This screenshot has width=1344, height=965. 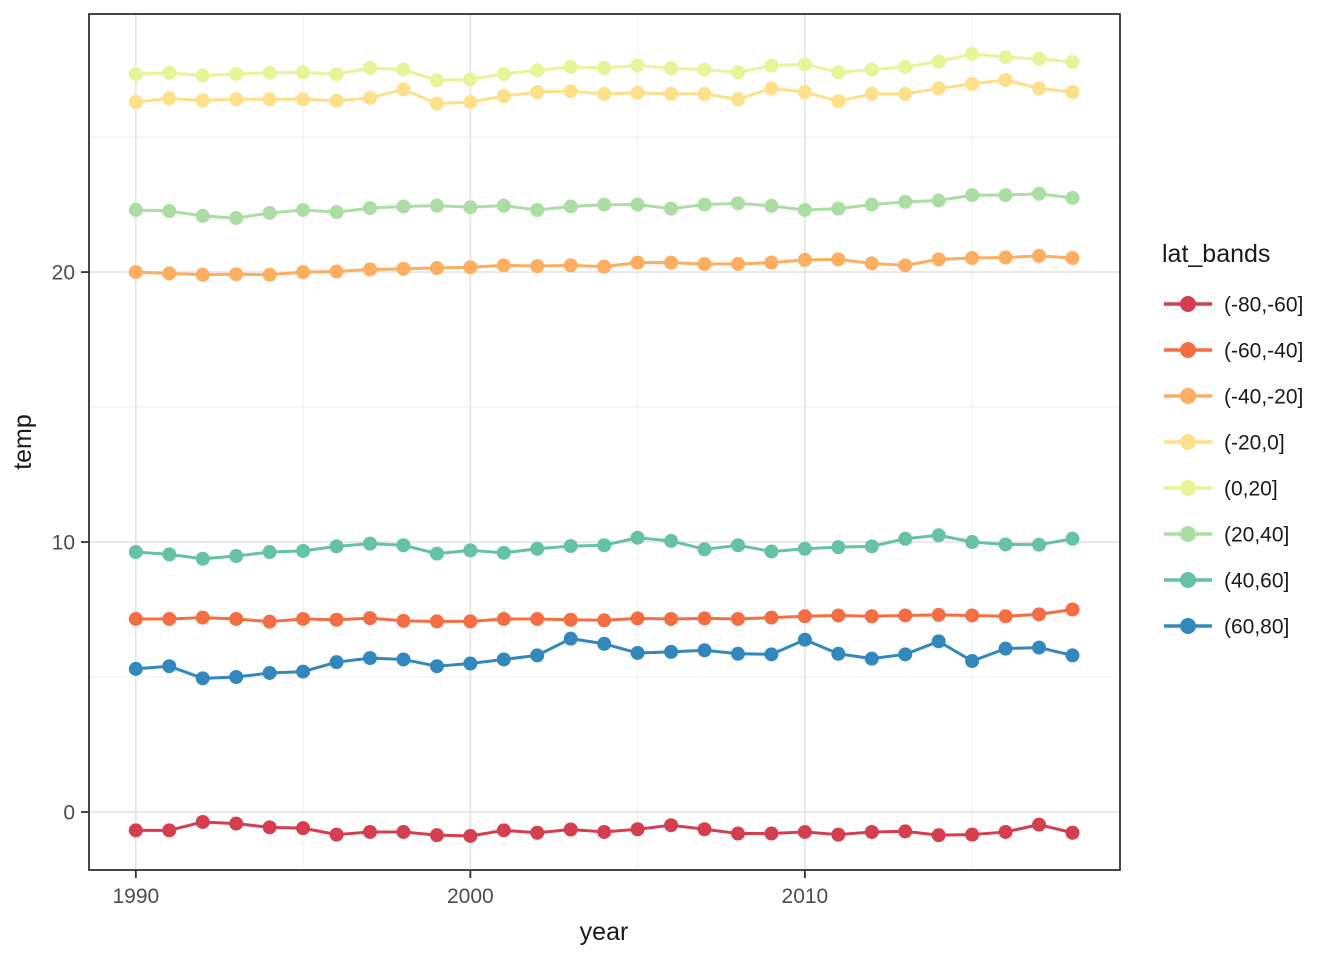 I want to click on y-axis-title: temp, so click(x=23, y=442).